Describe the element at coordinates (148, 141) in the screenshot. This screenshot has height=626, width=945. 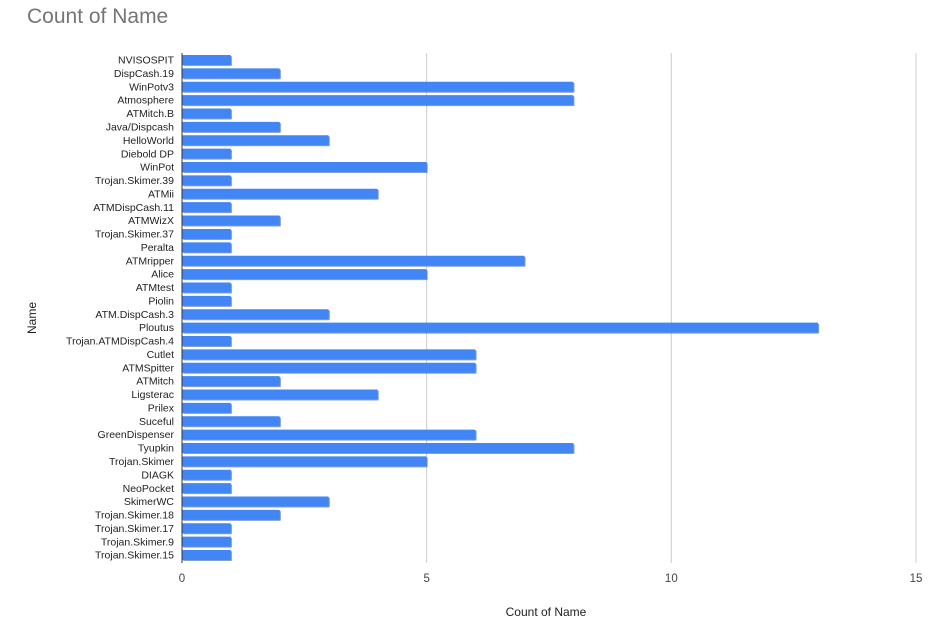
I see `category-label: HelloWorld` at that location.